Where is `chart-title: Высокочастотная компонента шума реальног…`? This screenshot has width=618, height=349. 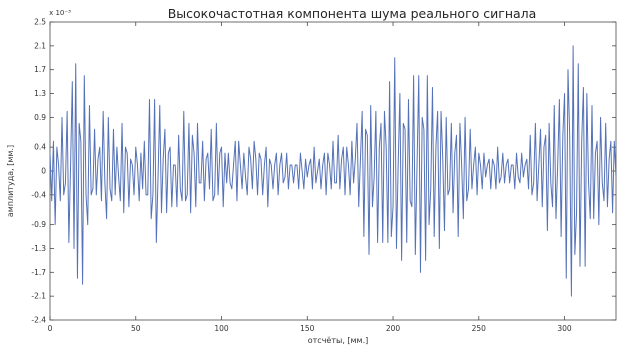
chart-title: Высокочастотная компонента шума реальног… is located at coordinates (352, 13).